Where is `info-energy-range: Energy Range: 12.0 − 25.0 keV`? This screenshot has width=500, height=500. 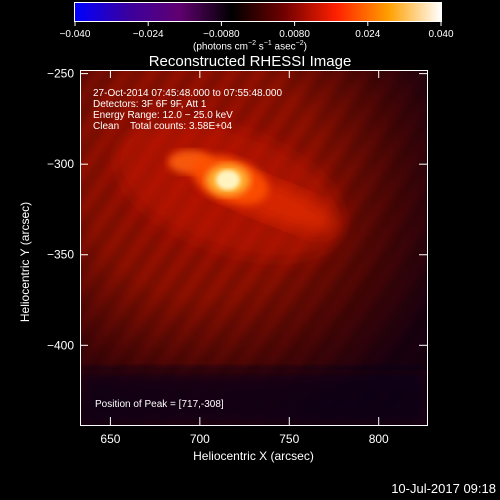
info-energy-range: Energy Range: 12.0 − 25.0 keV is located at coordinates (163, 115).